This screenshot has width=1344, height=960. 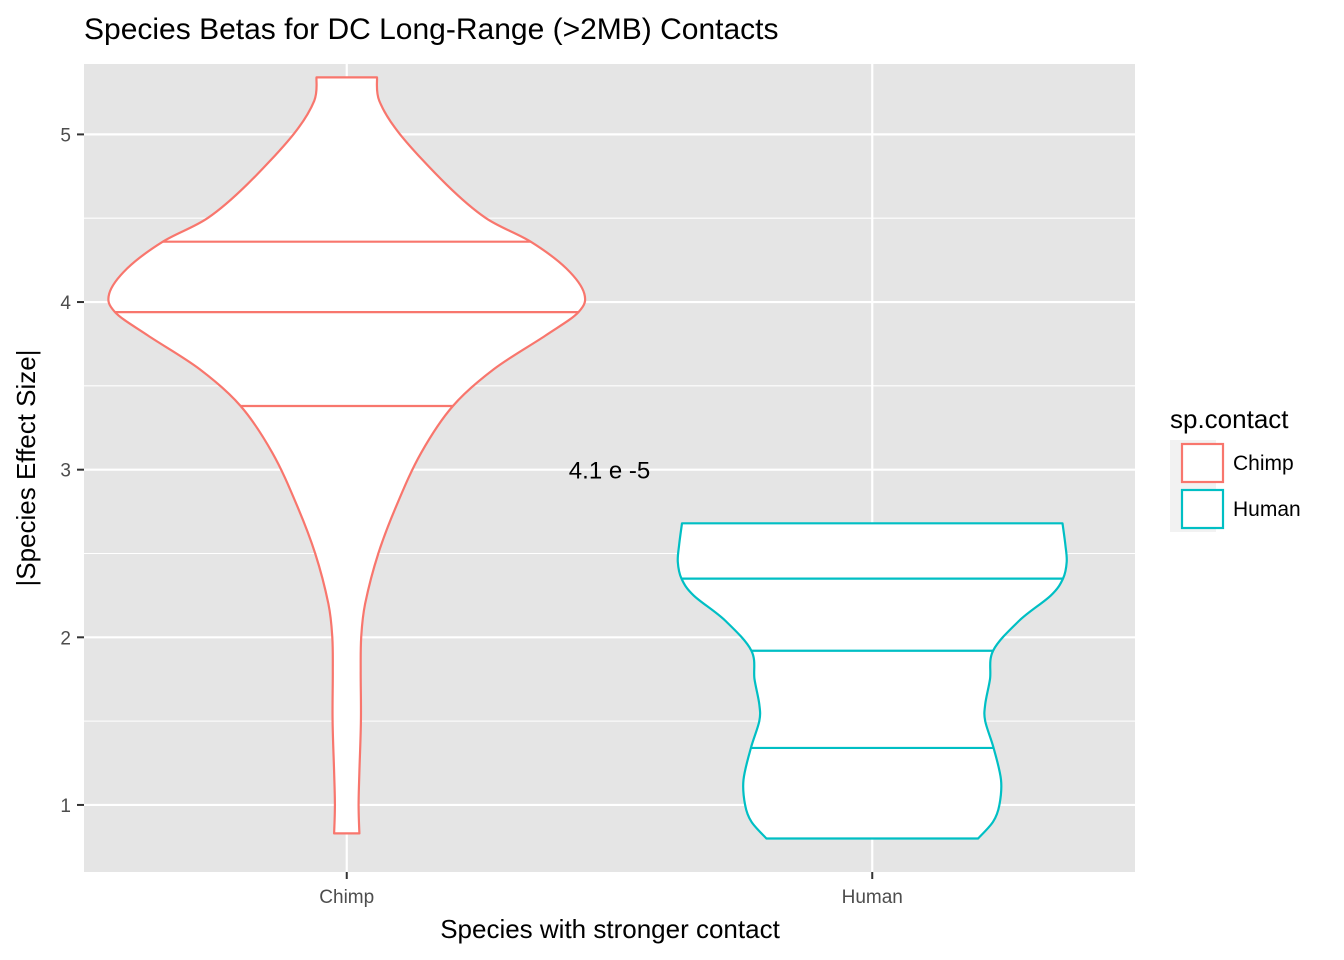 What do you see at coordinates (611, 890) in the screenshot?
I see `x-axis: Chimp Human` at bounding box center [611, 890].